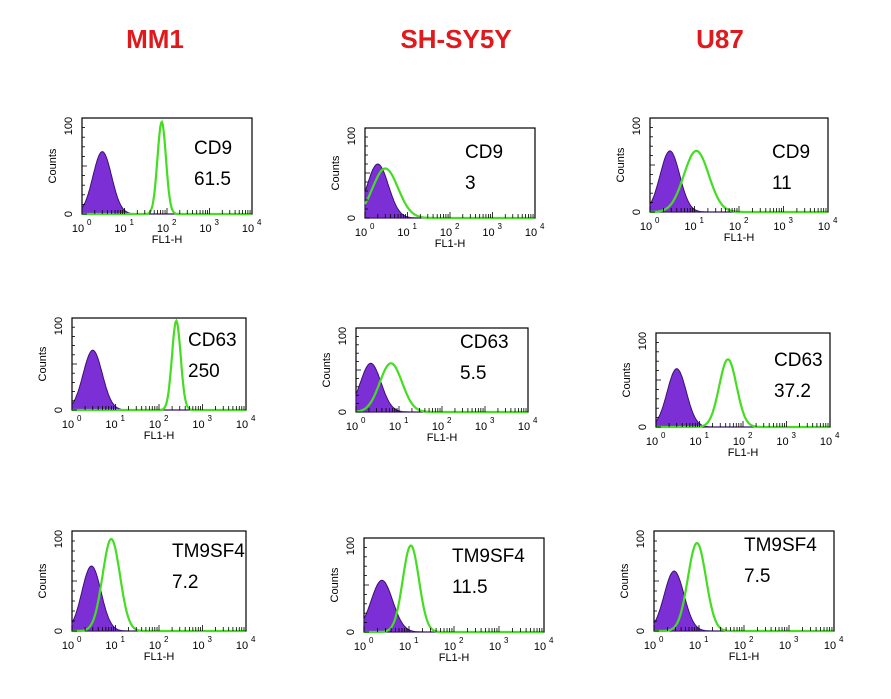 This screenshot has width=891, height=699. I want to click on marker-value-label: 7.5, so click(757, 576).